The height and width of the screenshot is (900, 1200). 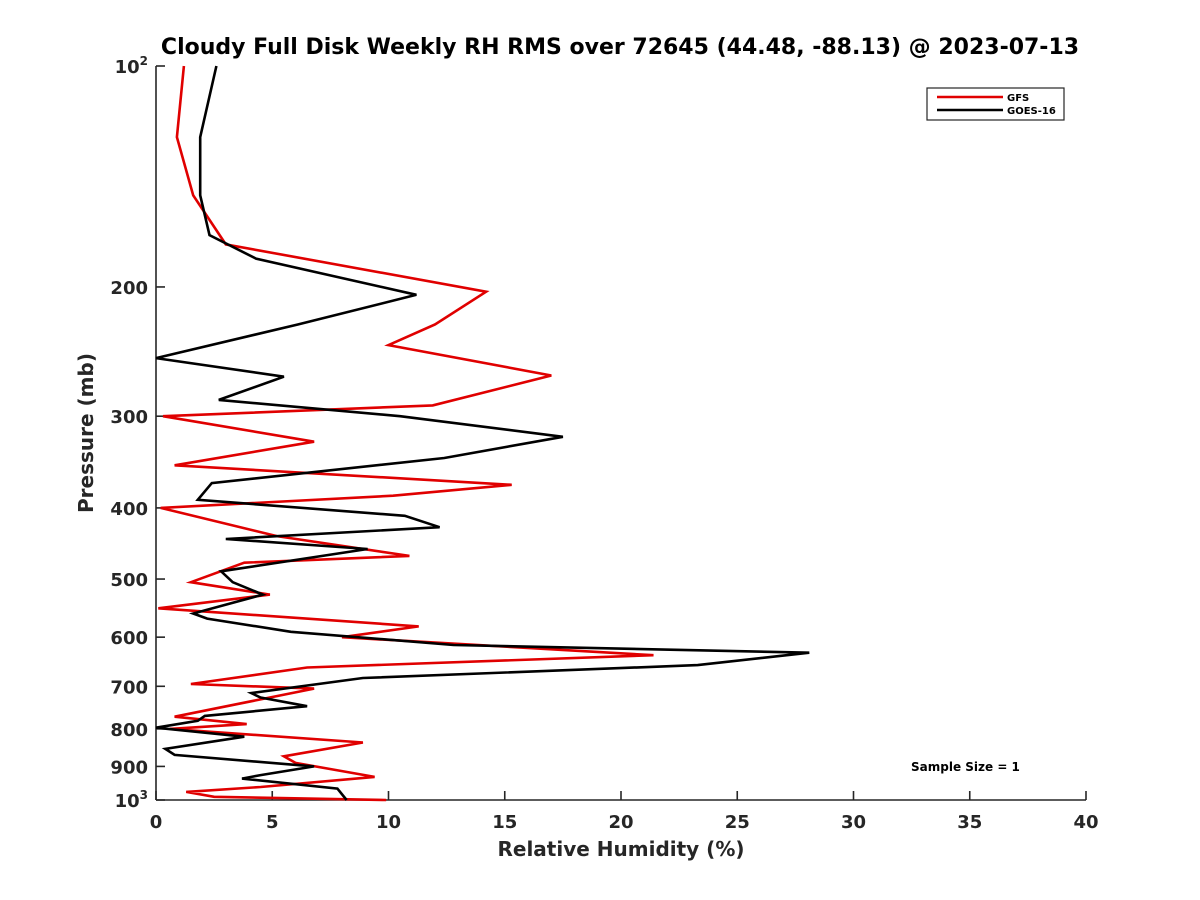 I want to click on legend-label-gfs: GFS, so click(x=1018, y=98).